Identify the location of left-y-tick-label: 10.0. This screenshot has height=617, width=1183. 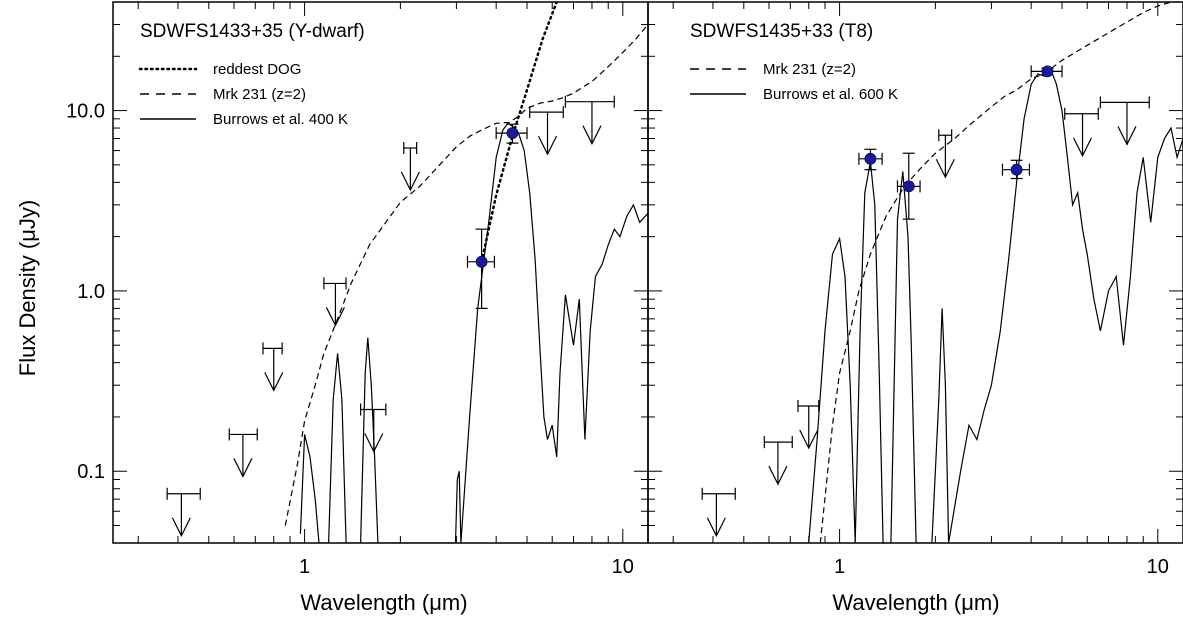
(85, 112).